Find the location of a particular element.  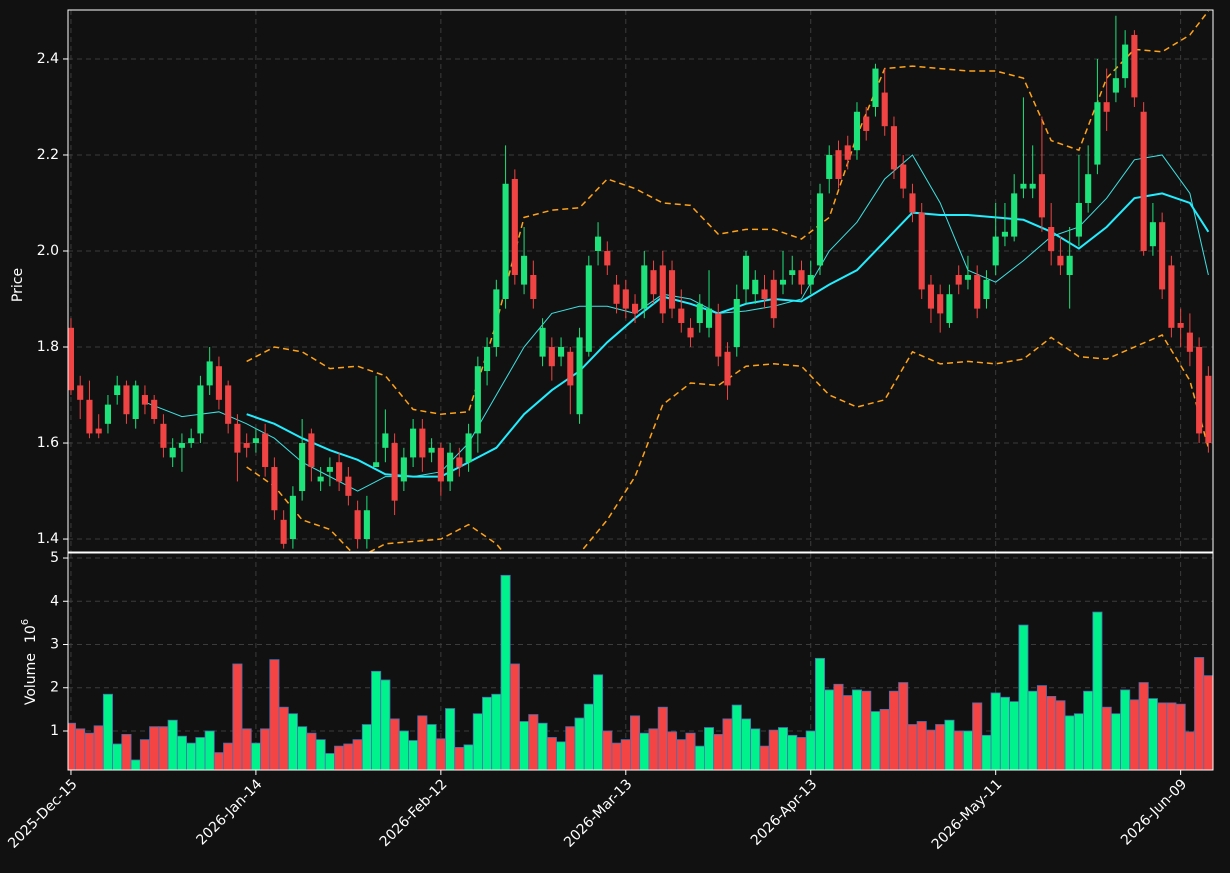

y-tick-label: 2.0 is located at coordinates (48, 251).